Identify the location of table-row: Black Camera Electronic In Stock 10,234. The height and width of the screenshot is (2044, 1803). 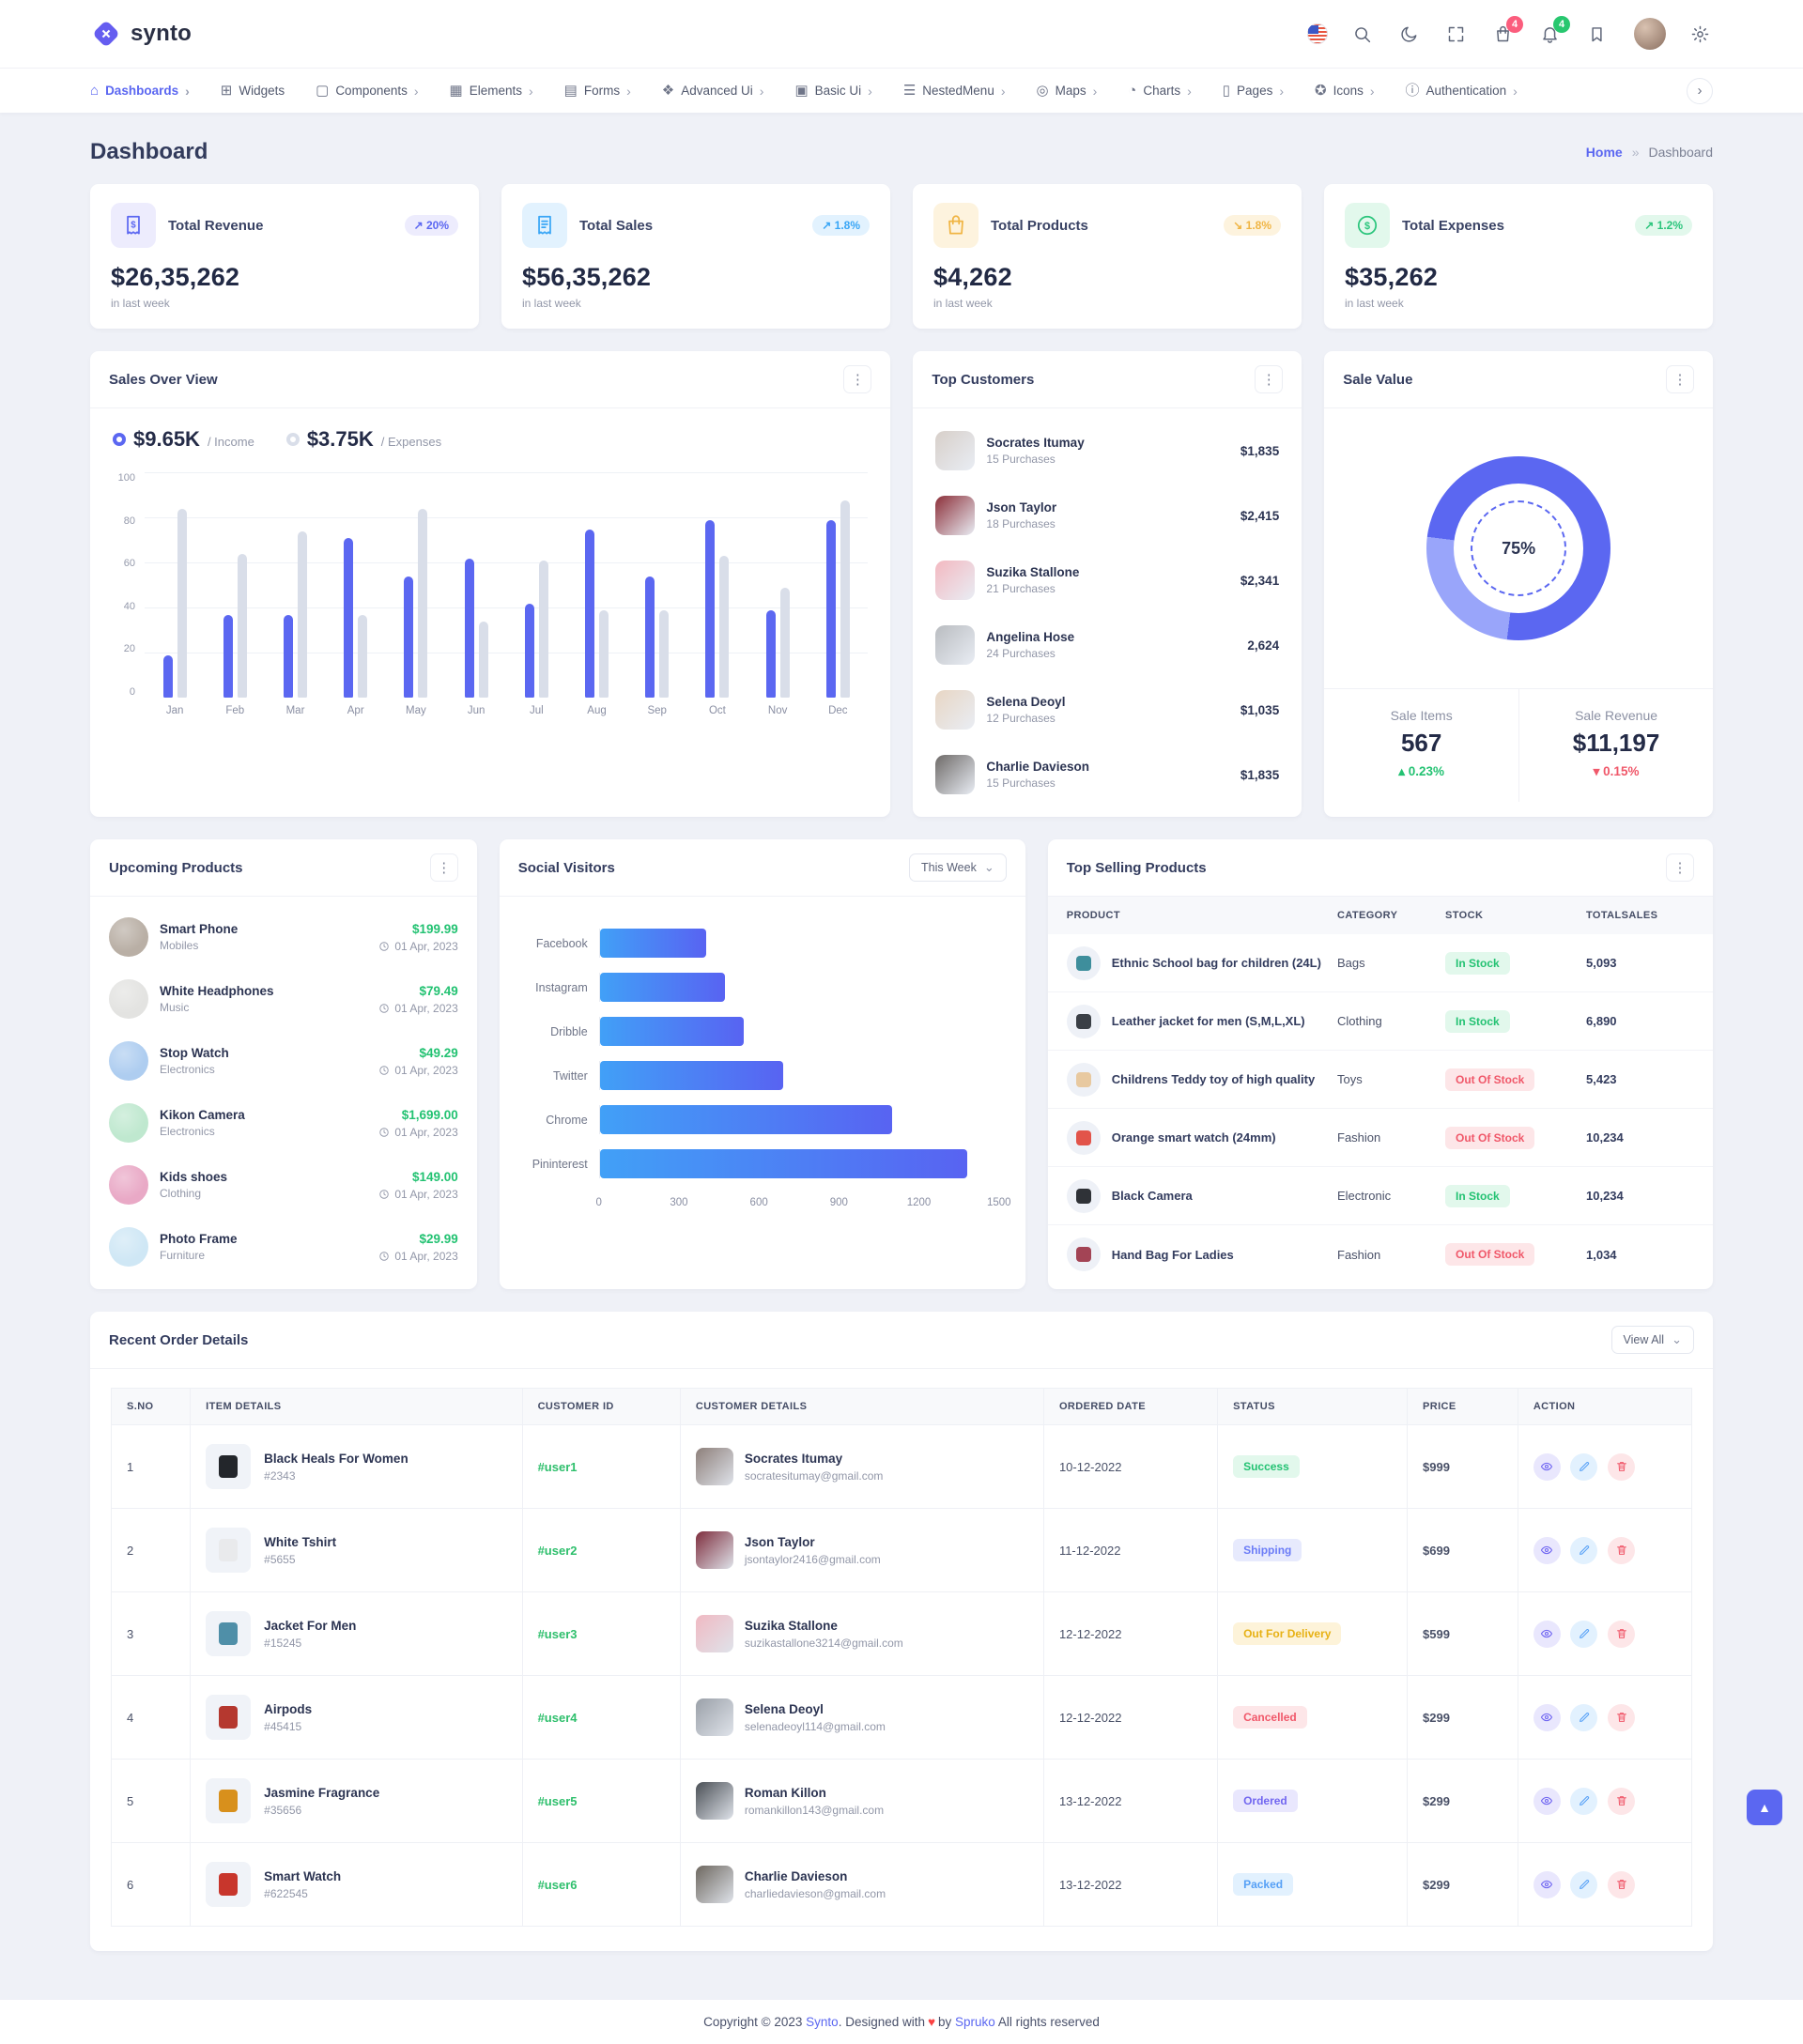
(1380, 1196).